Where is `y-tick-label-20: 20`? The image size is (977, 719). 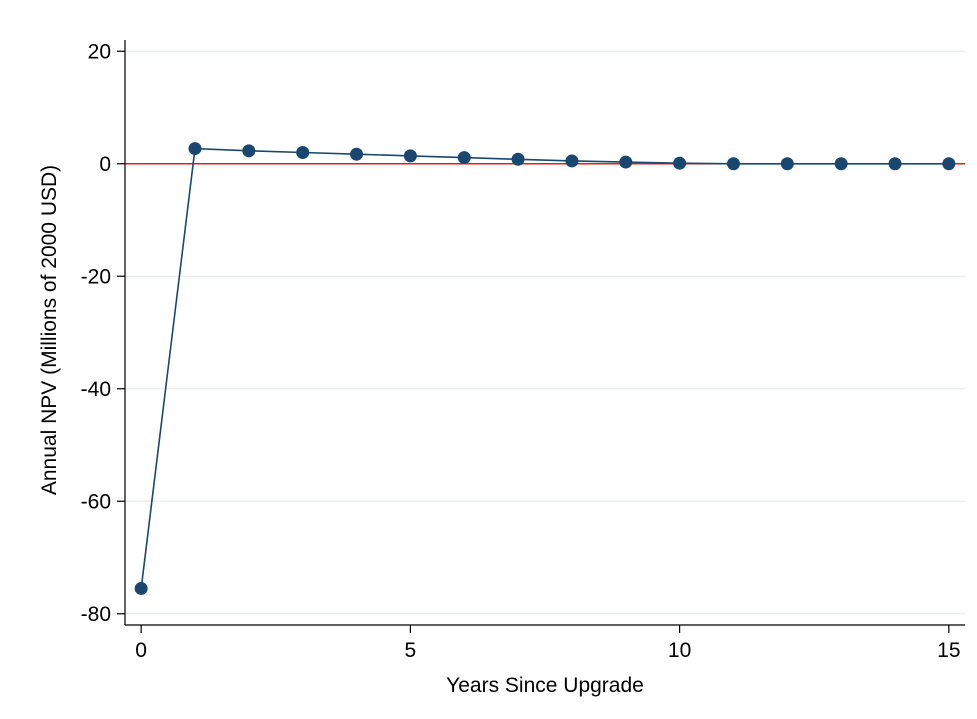
y-tick-label-20: 20 is located at coordinates (99, 51).